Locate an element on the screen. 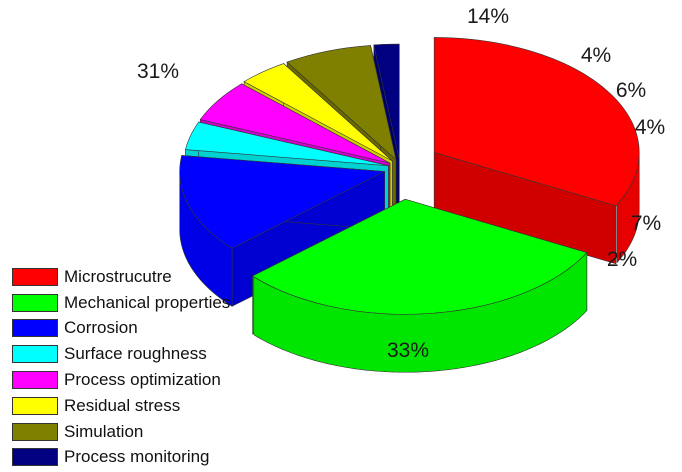 The height and width of the screenshot is (472, 682). legend-label: Simulation is located at coordinates (104, 431).